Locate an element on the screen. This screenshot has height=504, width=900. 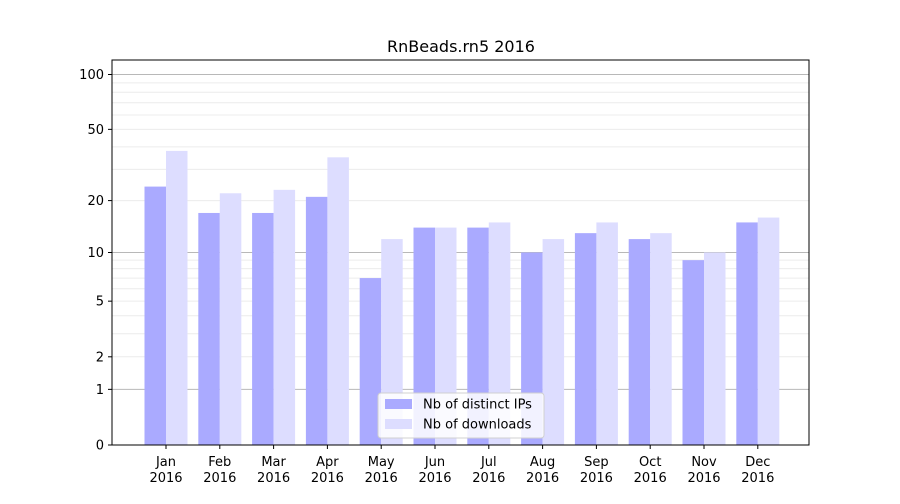
x-tick-label-month: Feb is located at coordinates (219, 462).